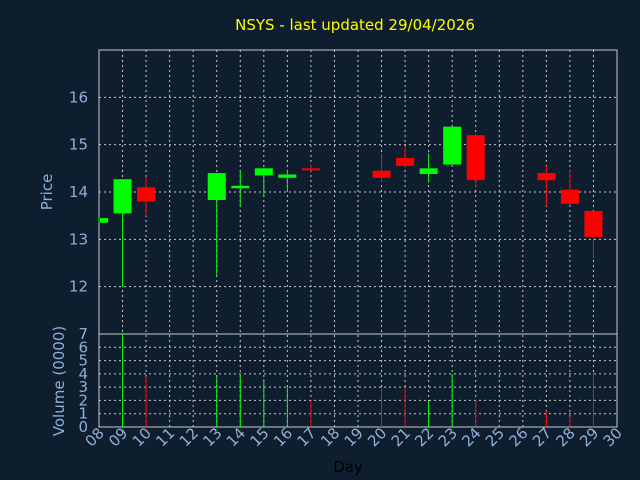 This screenshot has height=480, width=640. I want to click on x-tick-label: 25, so click(495, 437).